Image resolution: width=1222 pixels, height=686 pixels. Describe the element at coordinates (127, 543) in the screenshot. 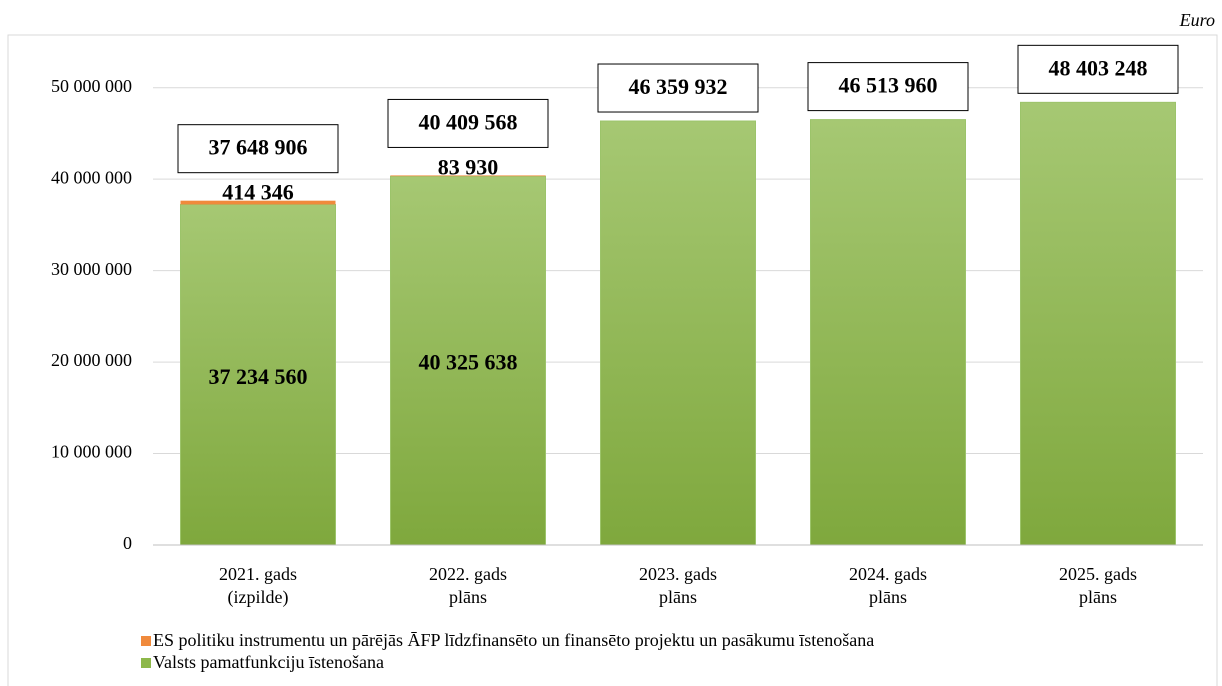

I see `y-tick-label: 0` at that location.